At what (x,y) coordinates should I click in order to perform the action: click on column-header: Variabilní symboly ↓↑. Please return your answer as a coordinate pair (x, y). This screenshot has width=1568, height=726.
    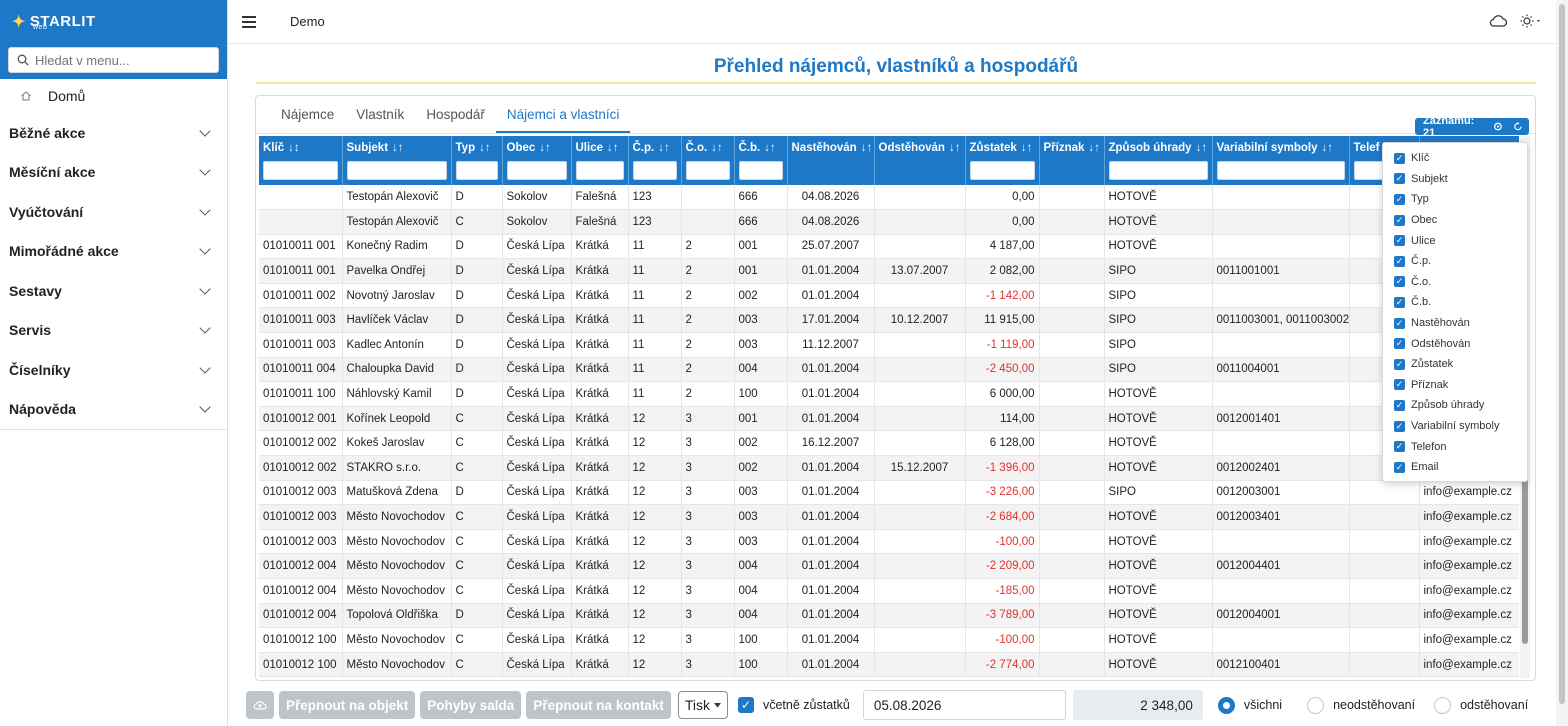
    Looking at the image, I should click on (1281, 147).